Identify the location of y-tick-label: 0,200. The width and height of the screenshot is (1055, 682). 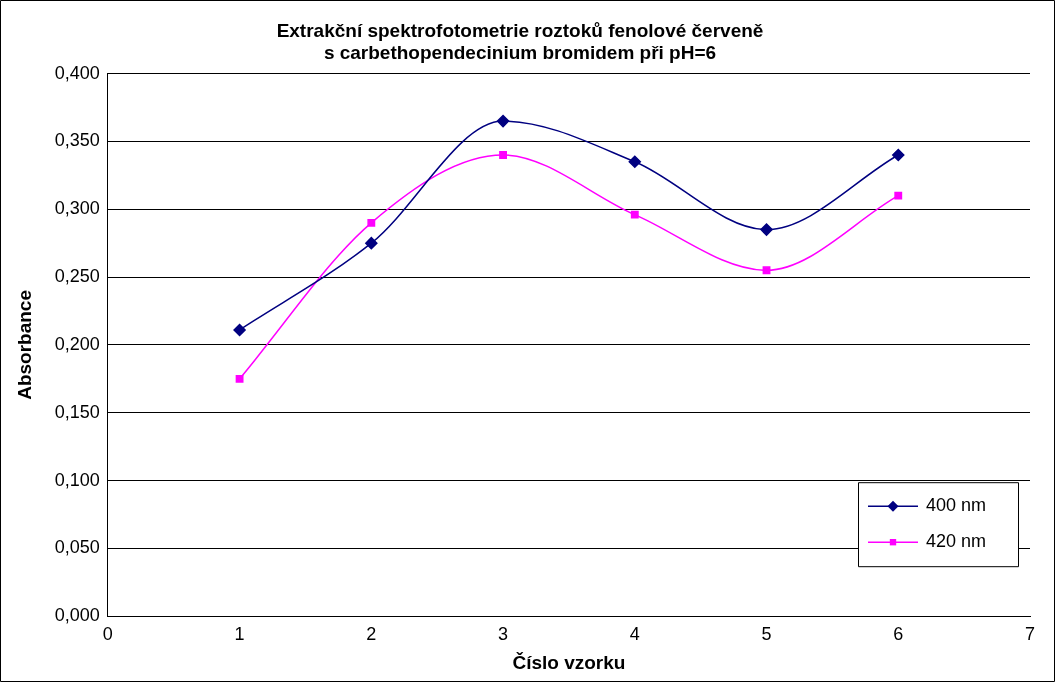
(77, 343).